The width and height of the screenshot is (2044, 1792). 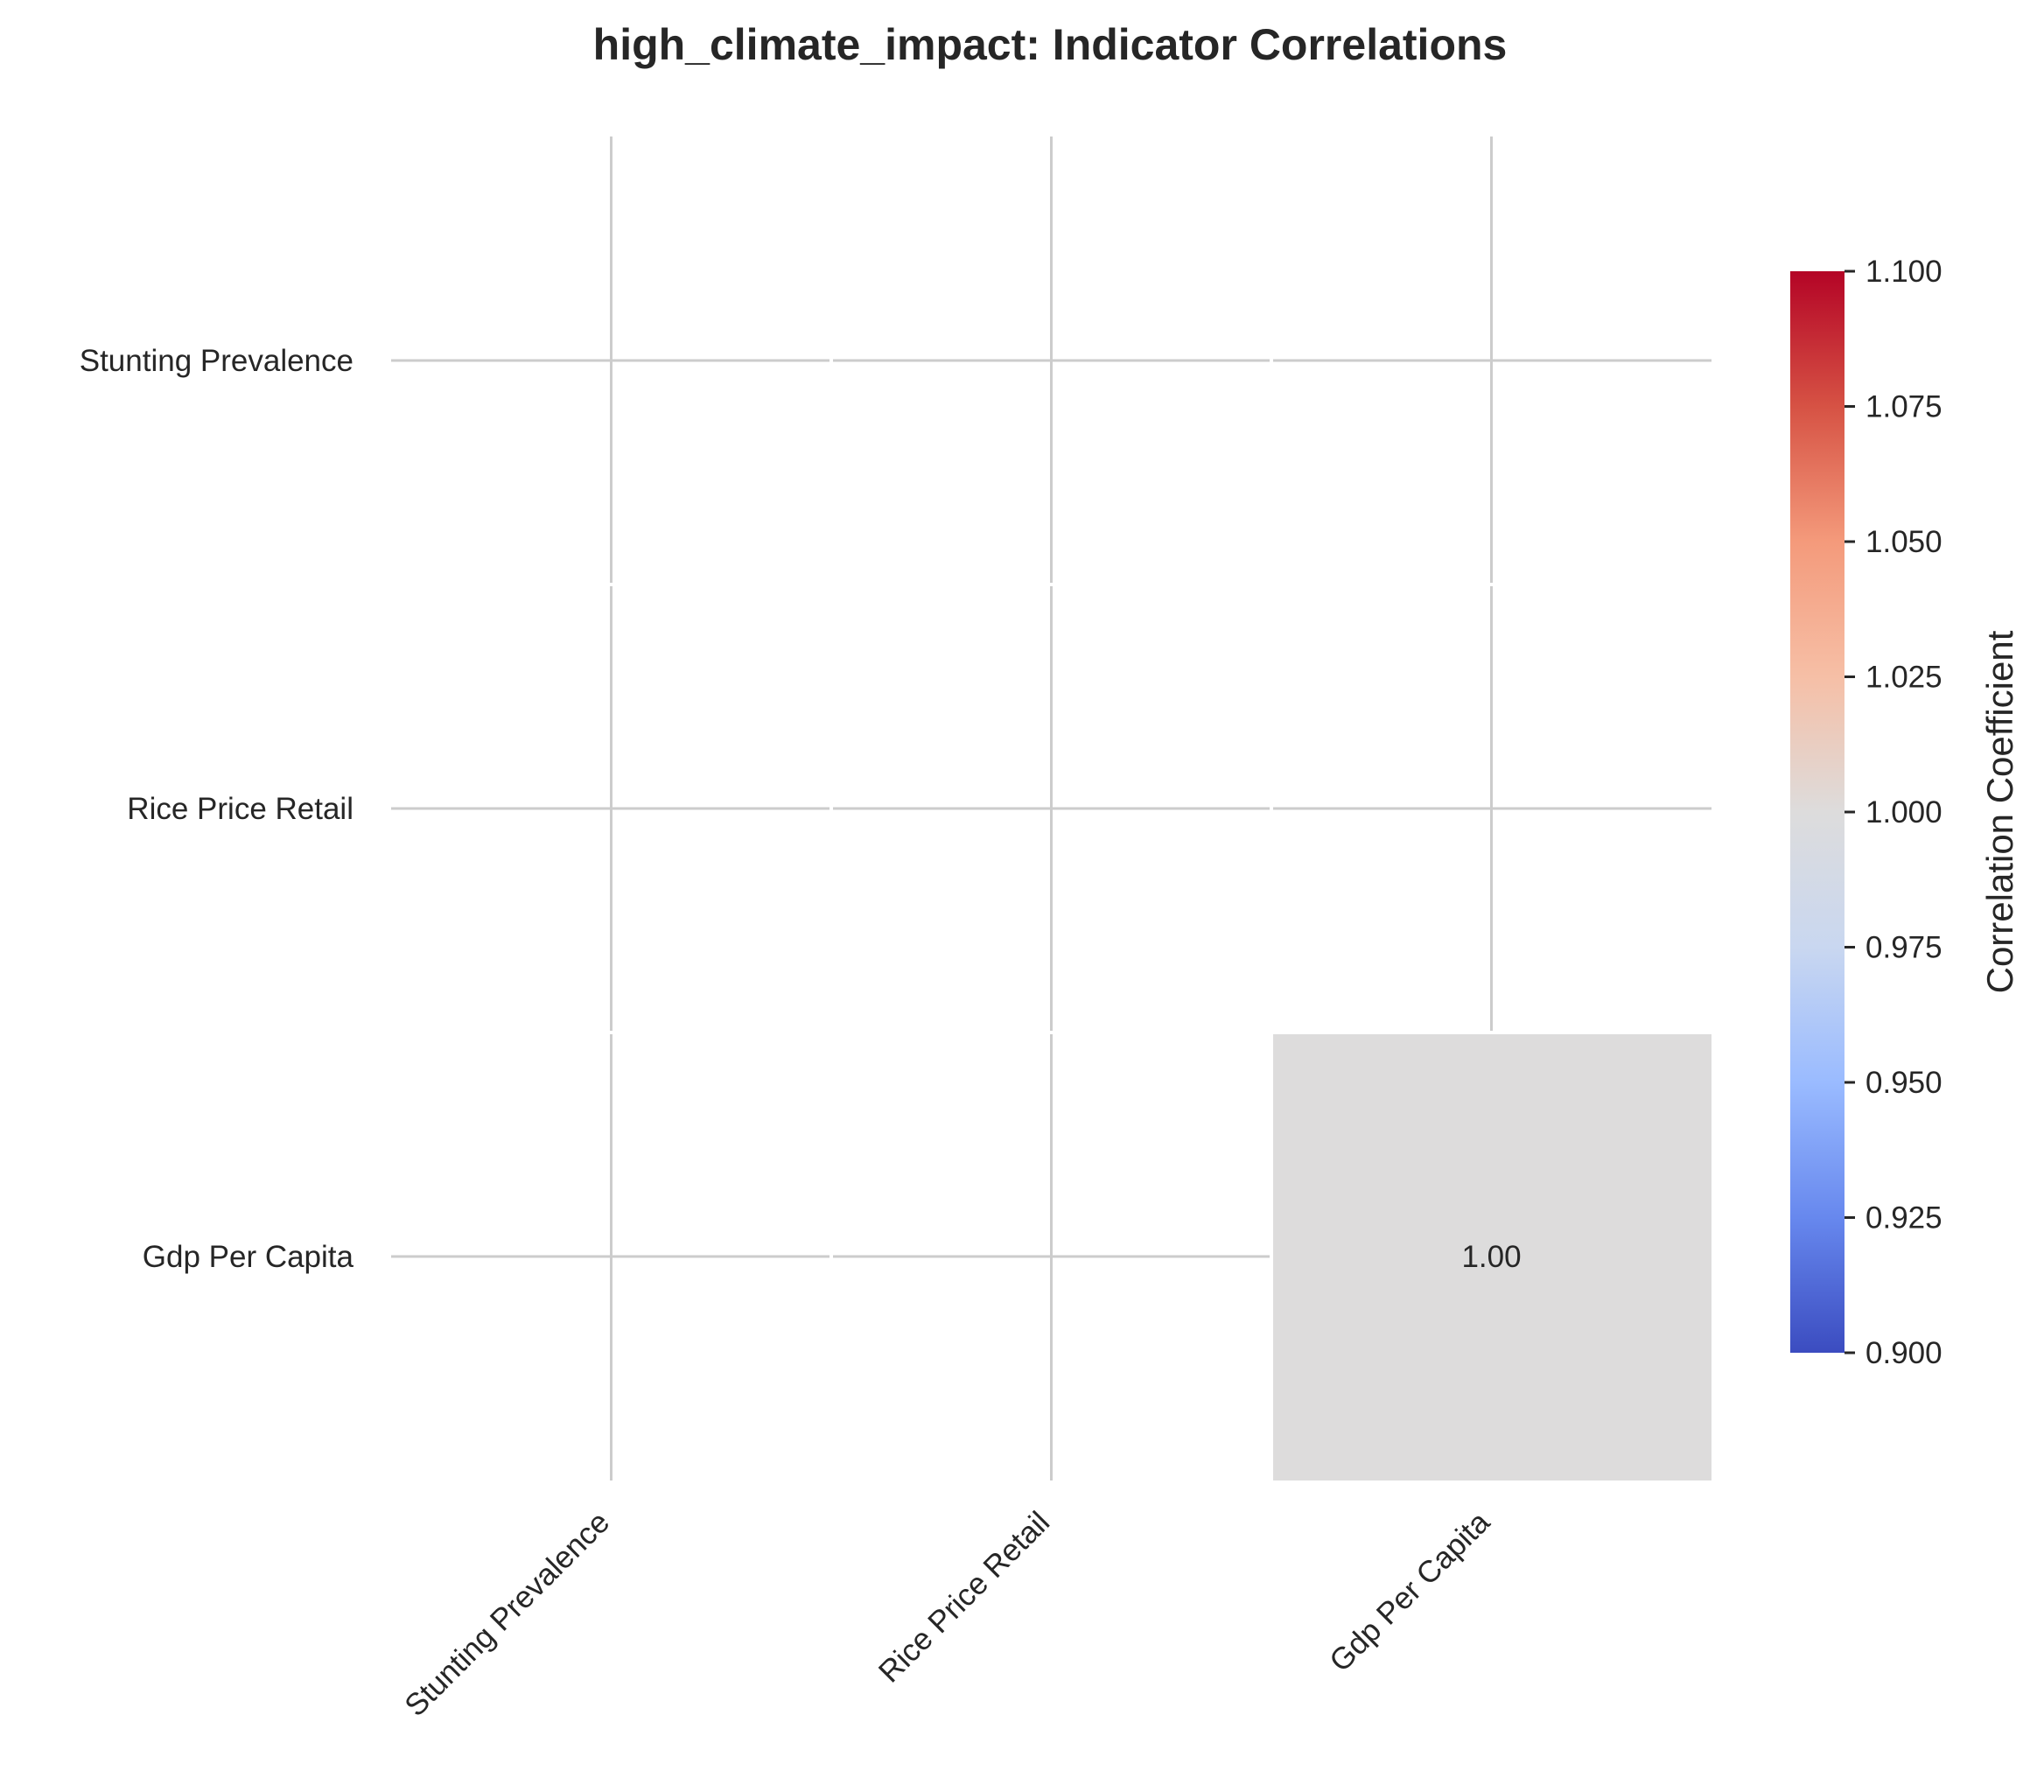 I want to click on row-tick-label: Stunting Prevalence, so click(x=217, y=361).